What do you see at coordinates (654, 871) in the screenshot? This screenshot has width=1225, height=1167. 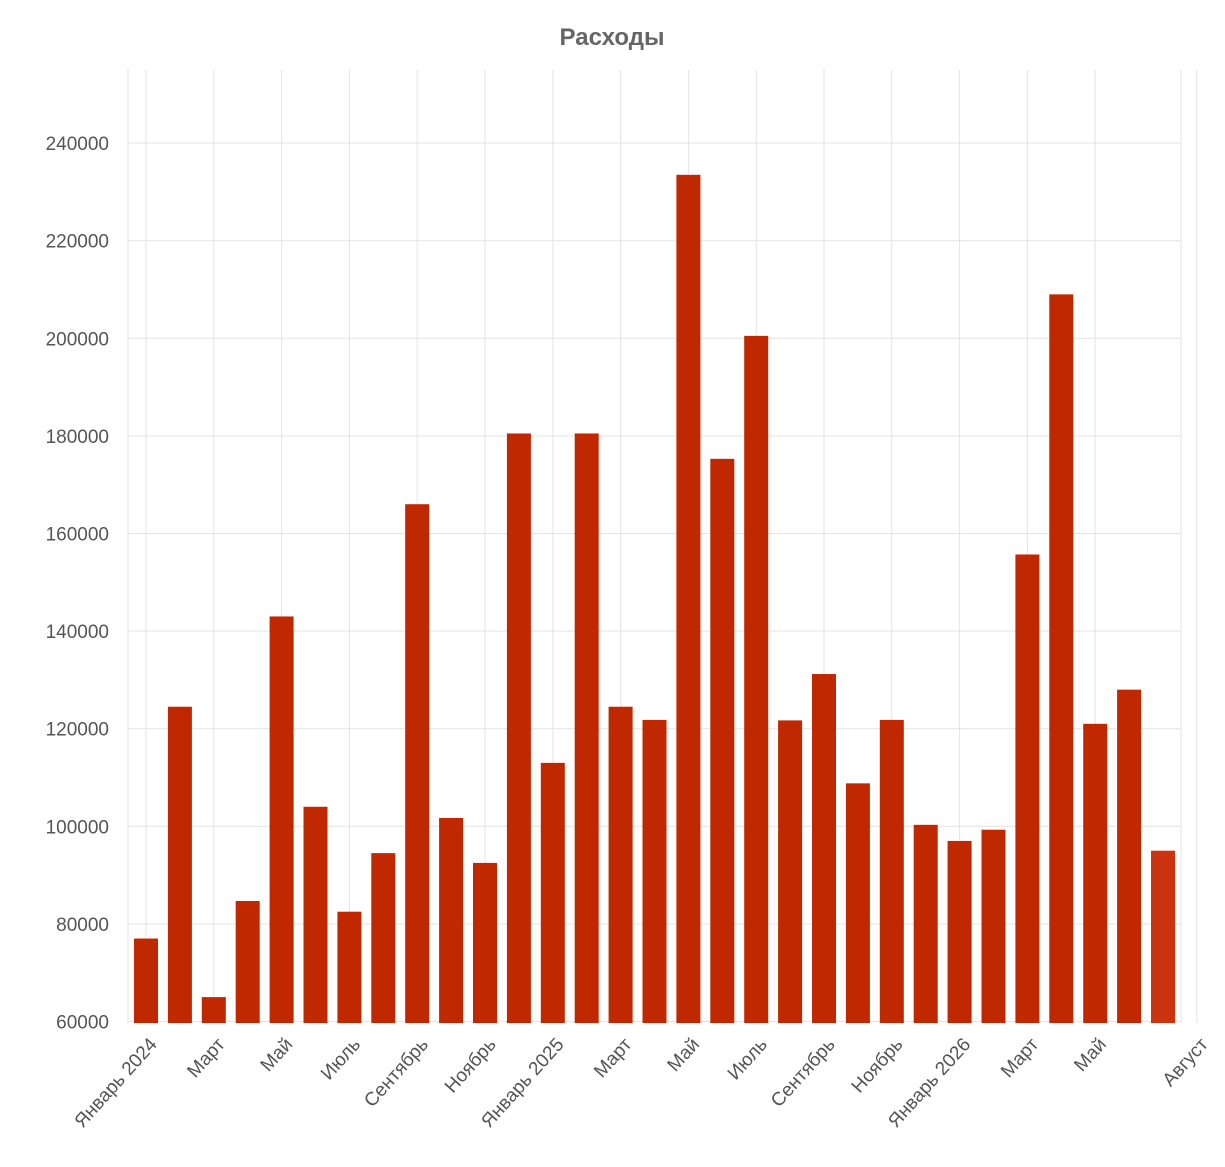 I see `bar-15: Апрель: 121800` at bounding box center [654, 871].